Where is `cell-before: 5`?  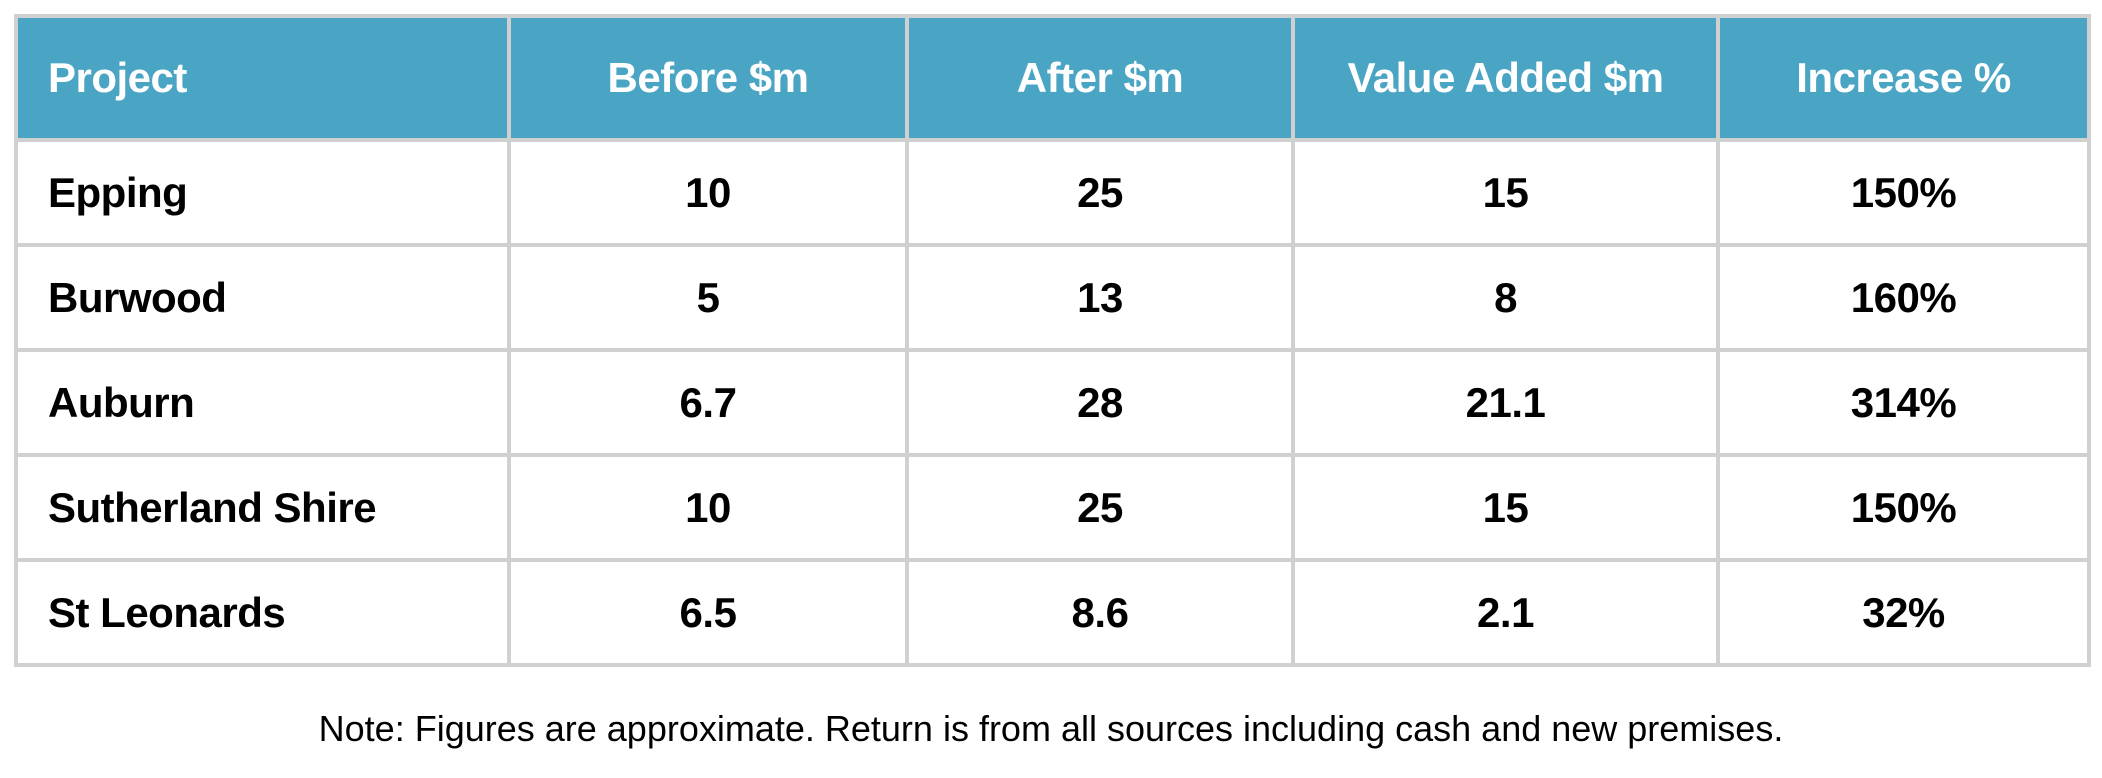
cell-before: 5 is located at coordinates (708, 297).